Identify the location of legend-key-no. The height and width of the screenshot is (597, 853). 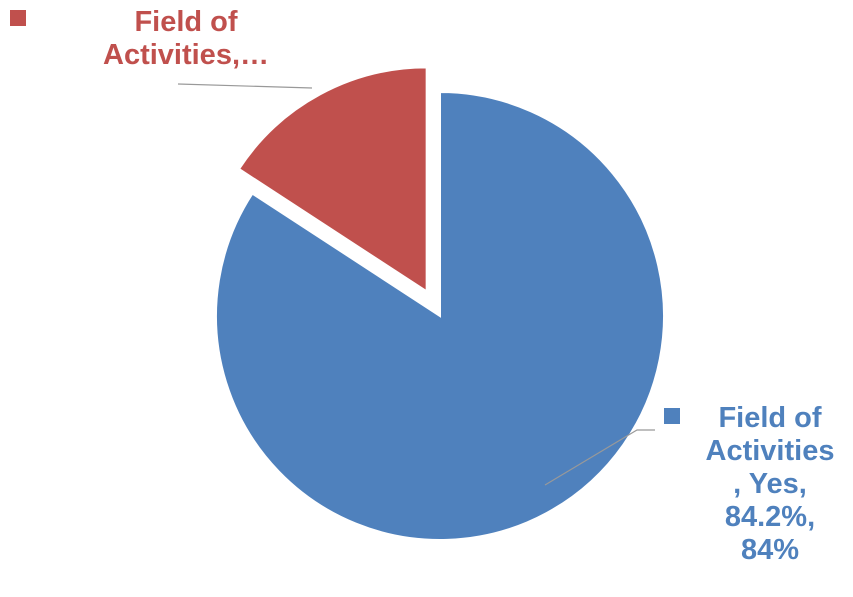
(18, 18).